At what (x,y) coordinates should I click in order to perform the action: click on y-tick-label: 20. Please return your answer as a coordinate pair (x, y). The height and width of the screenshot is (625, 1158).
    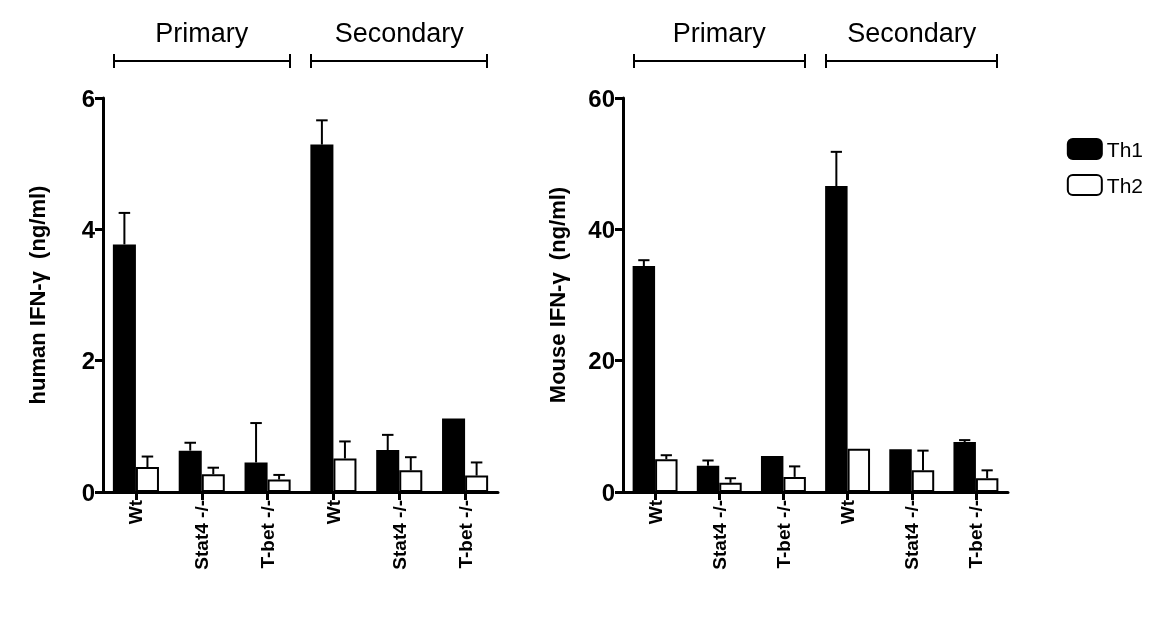
    Looking at the image, I should click on (601, 361).